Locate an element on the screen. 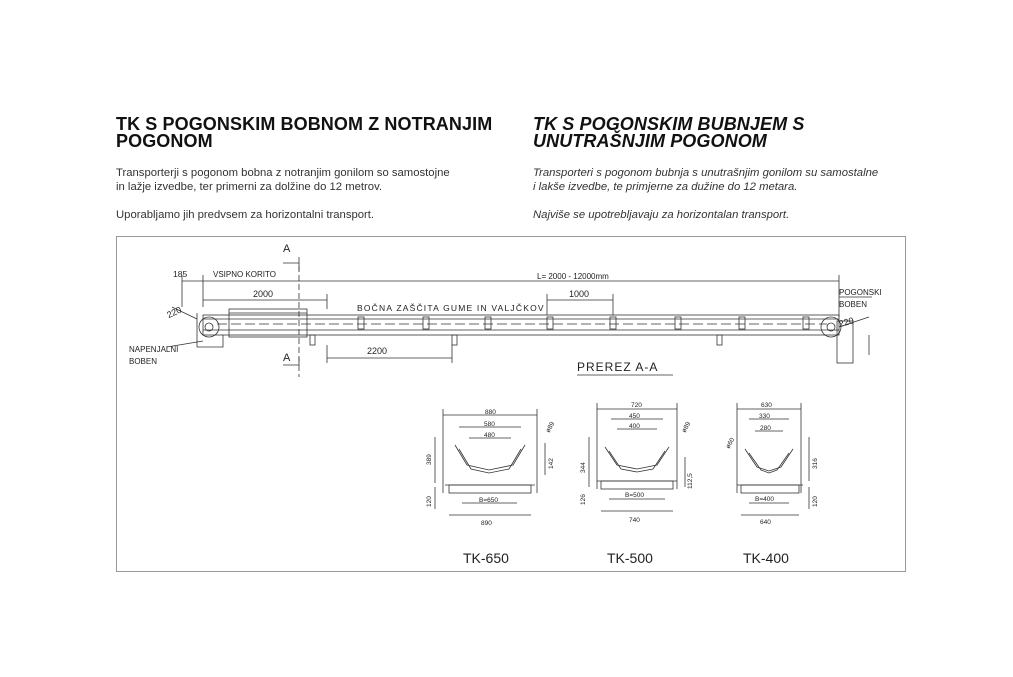  tk650-dim-bw: B=650 is located at coordinates (488, 500).